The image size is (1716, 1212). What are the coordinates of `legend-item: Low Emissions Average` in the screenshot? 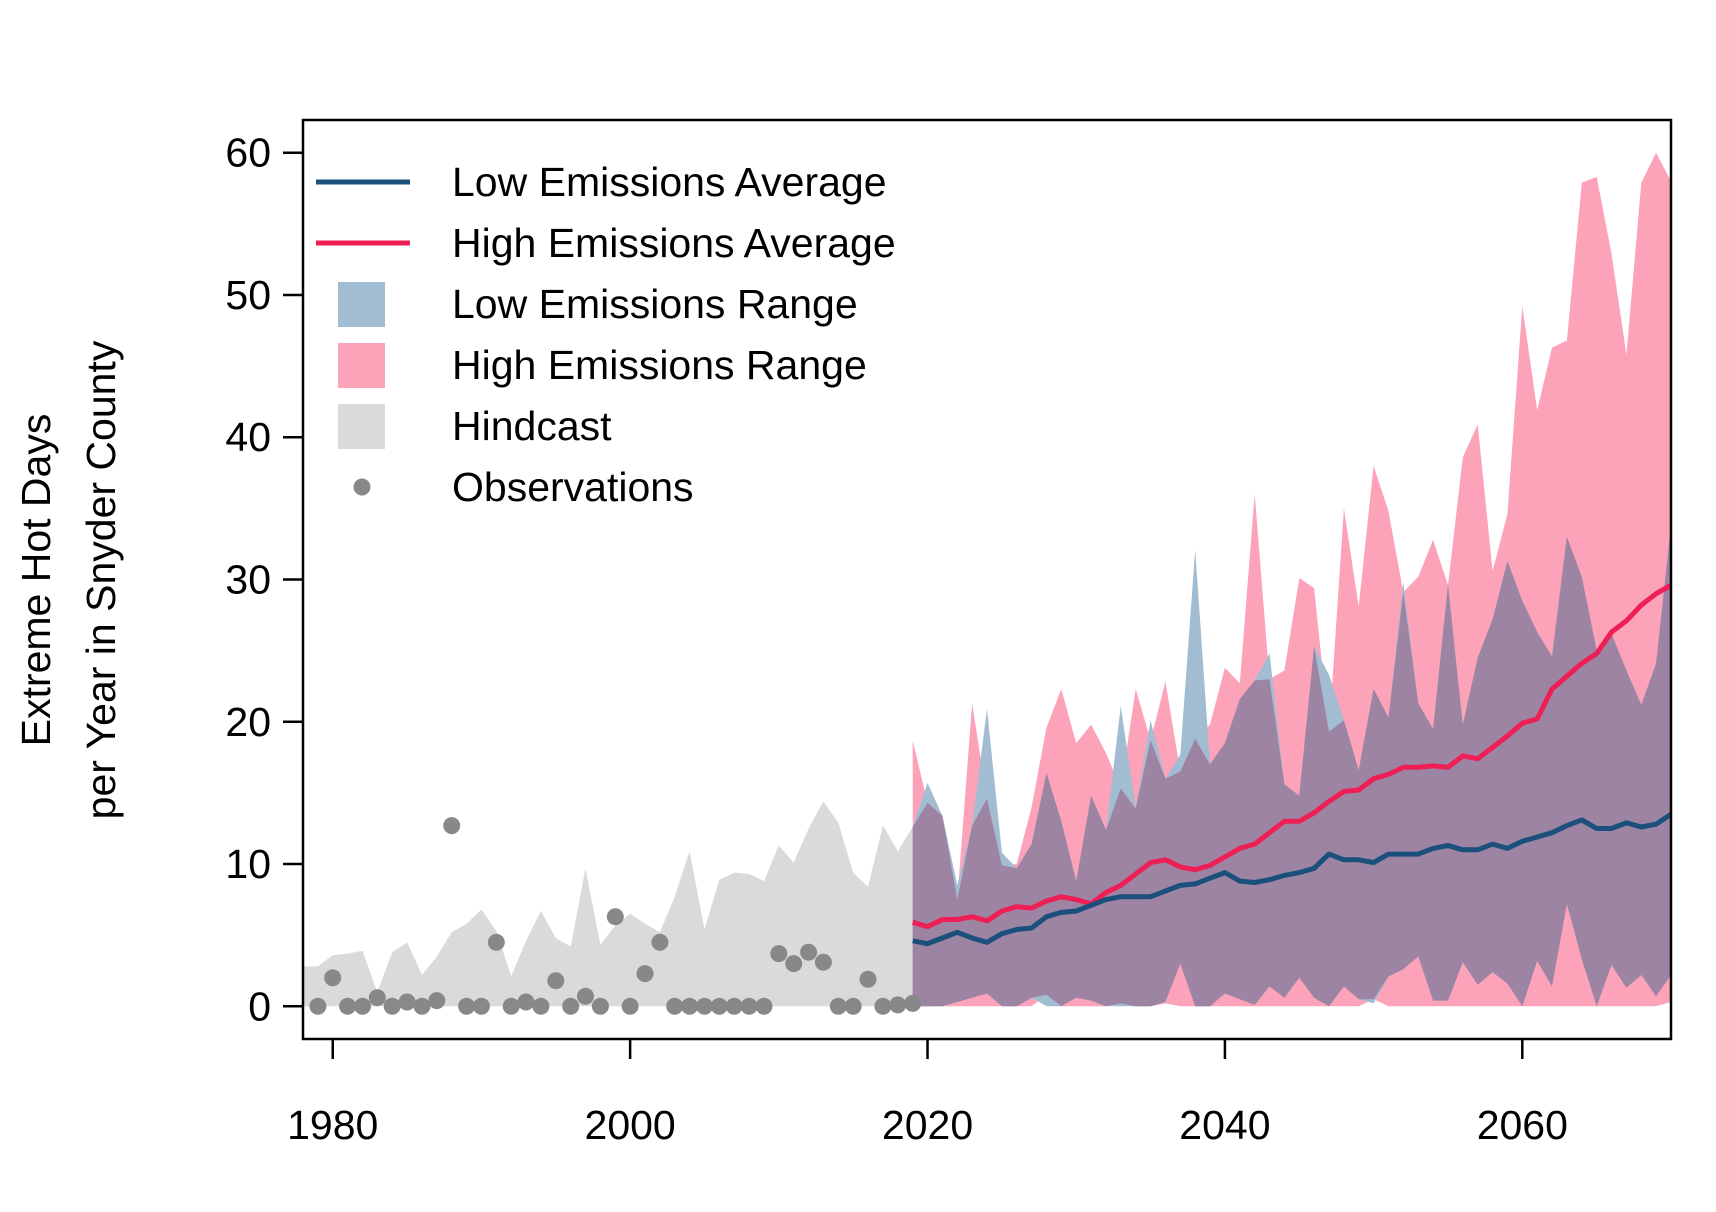 It's located at (601, 182).